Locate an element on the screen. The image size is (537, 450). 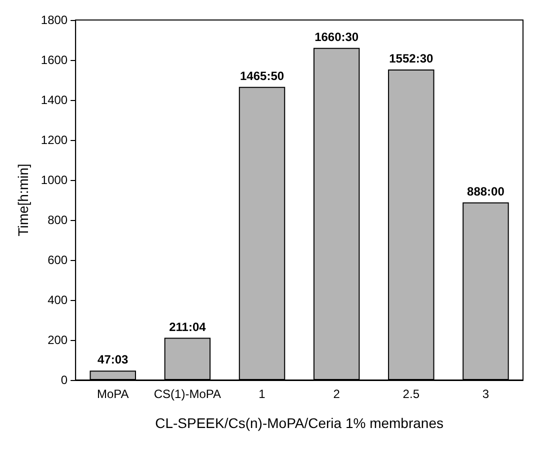
y-tick-label: 1600 is located at coordinates (54, 60).